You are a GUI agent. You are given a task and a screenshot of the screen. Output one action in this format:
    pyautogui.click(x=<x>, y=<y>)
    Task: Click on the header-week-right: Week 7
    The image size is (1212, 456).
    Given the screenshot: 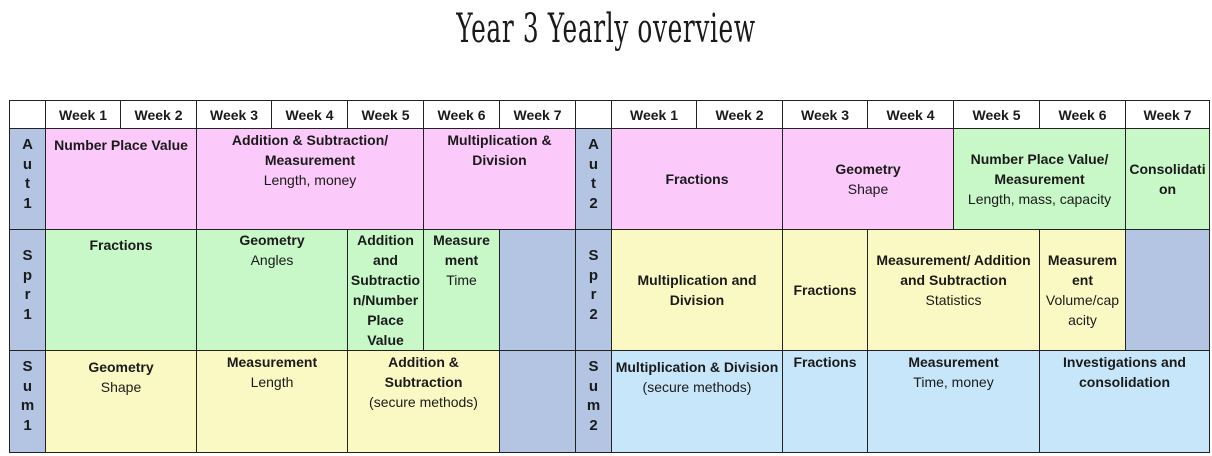 What is the action you would take?
    pyautogui.click(x=1167, y=114)
    